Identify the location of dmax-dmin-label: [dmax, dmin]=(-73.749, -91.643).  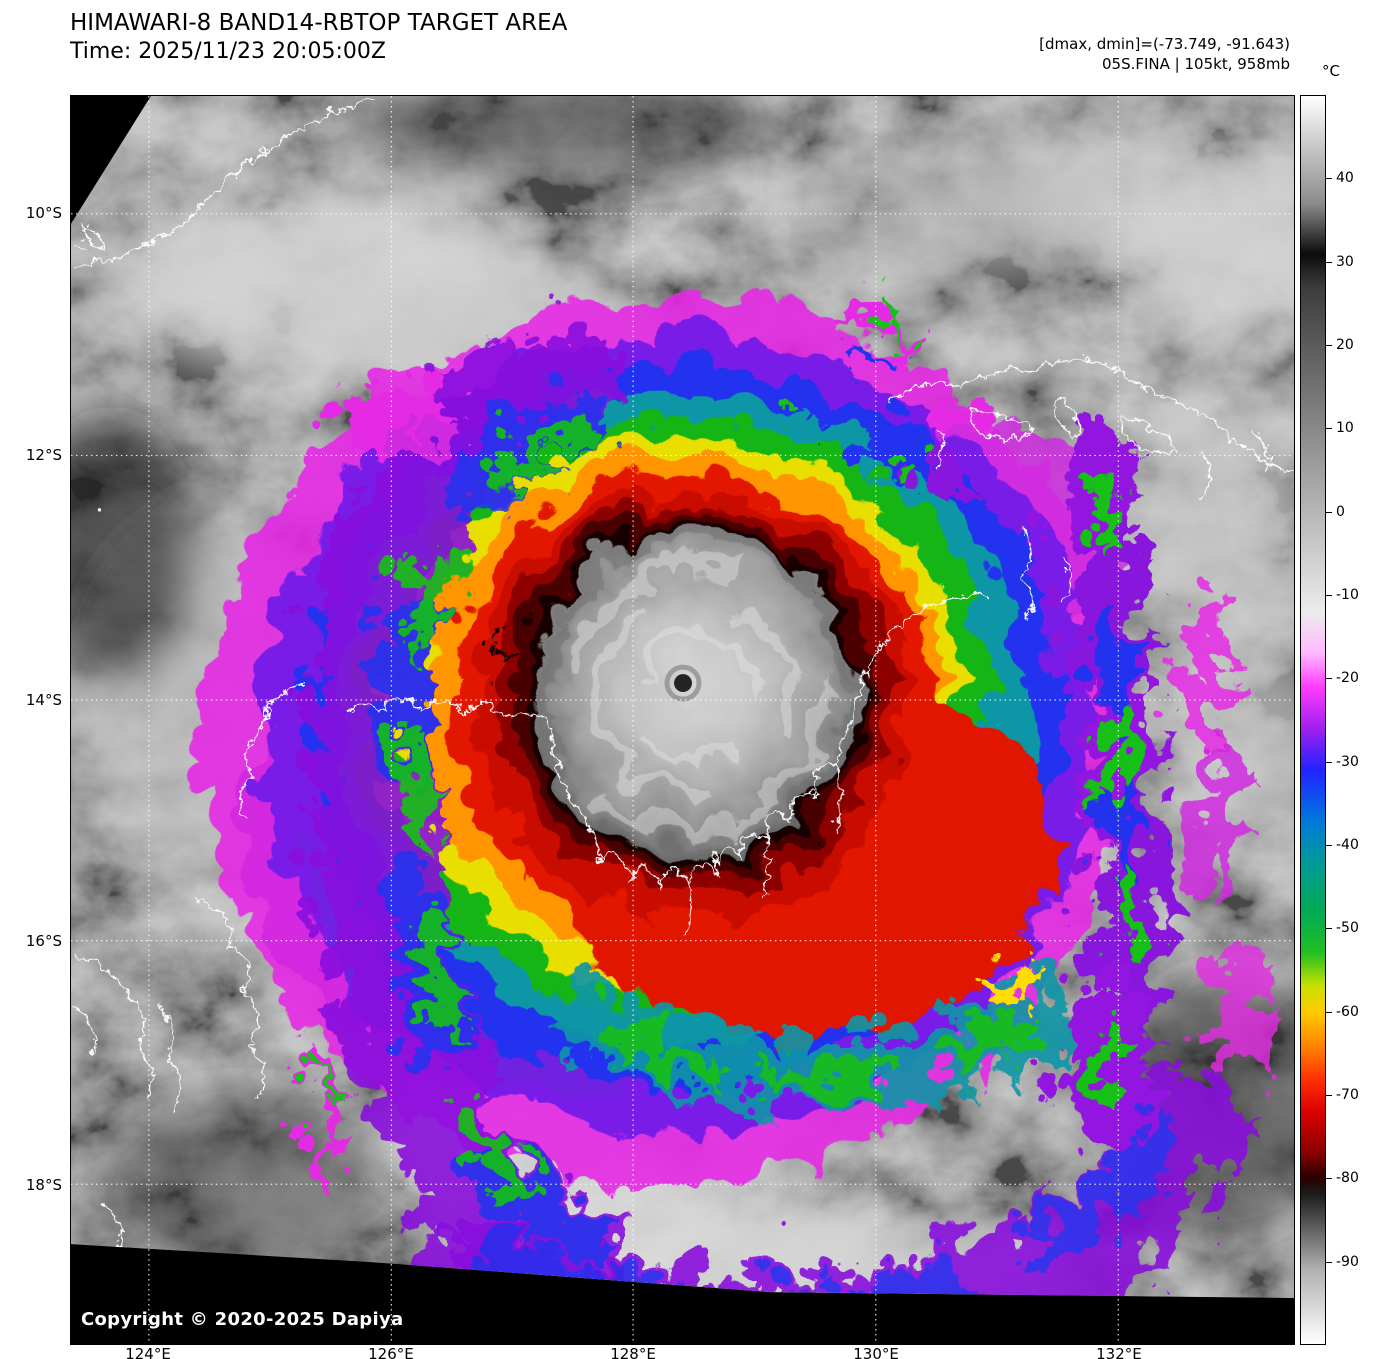
(1164, 44).